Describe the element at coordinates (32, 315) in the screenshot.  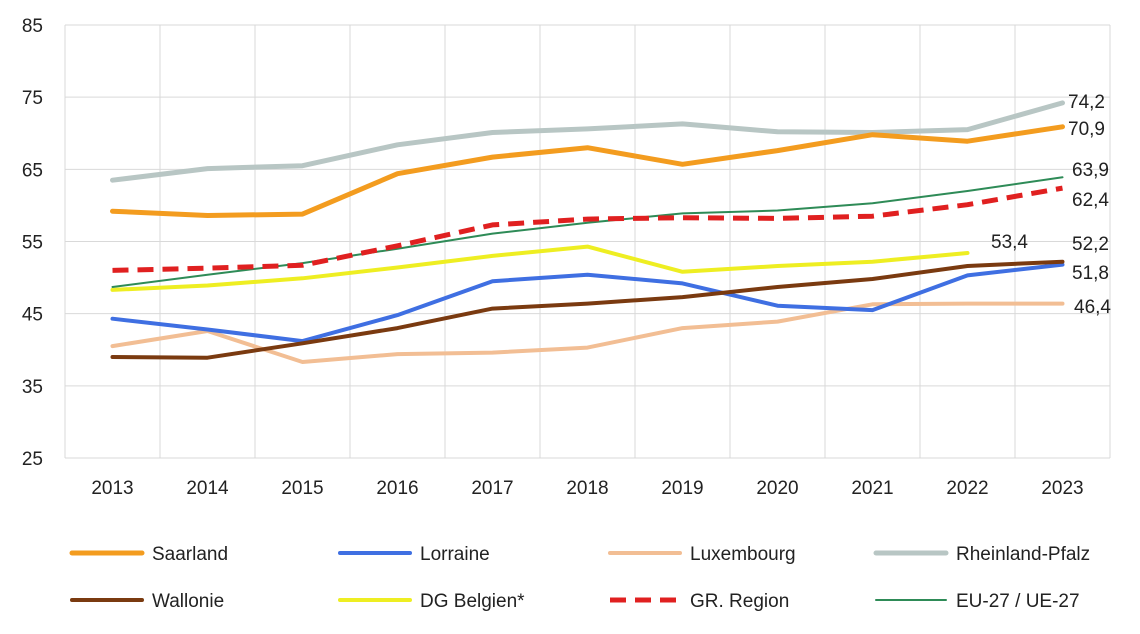
I see `y-tick-label: 45` at that location.